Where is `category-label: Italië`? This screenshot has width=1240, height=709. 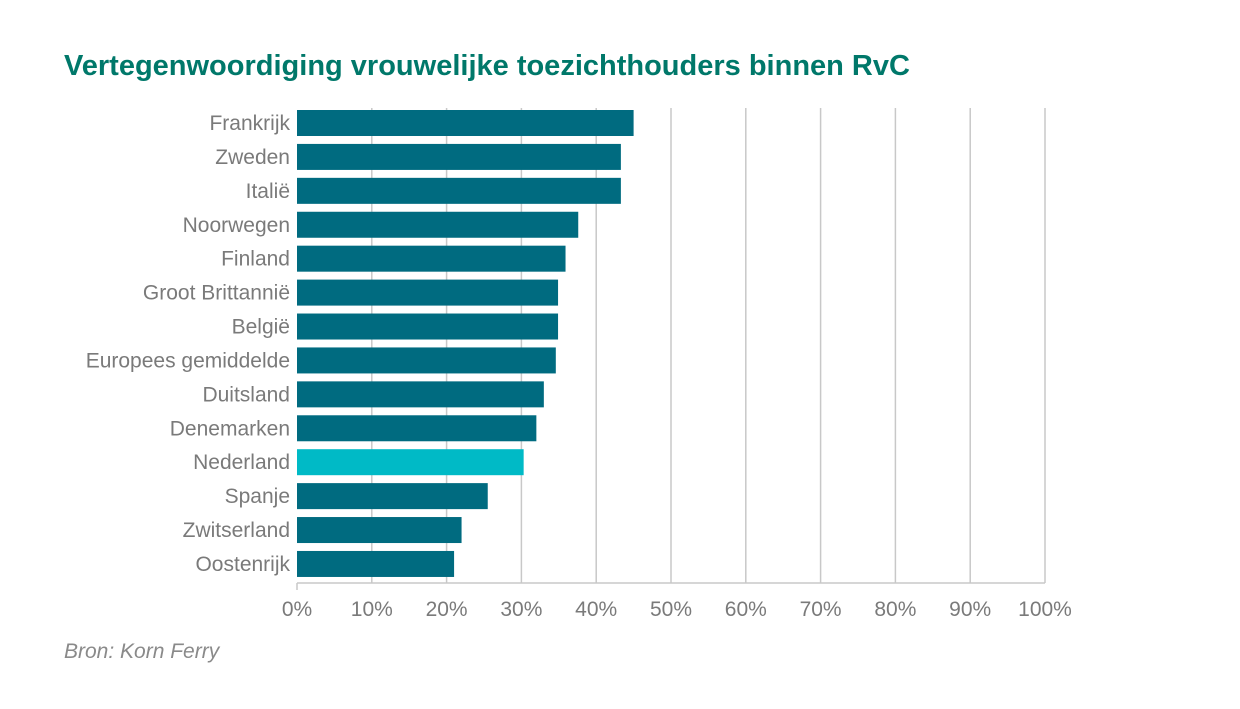
category-label: Italië is located at coordinates (268, 191).